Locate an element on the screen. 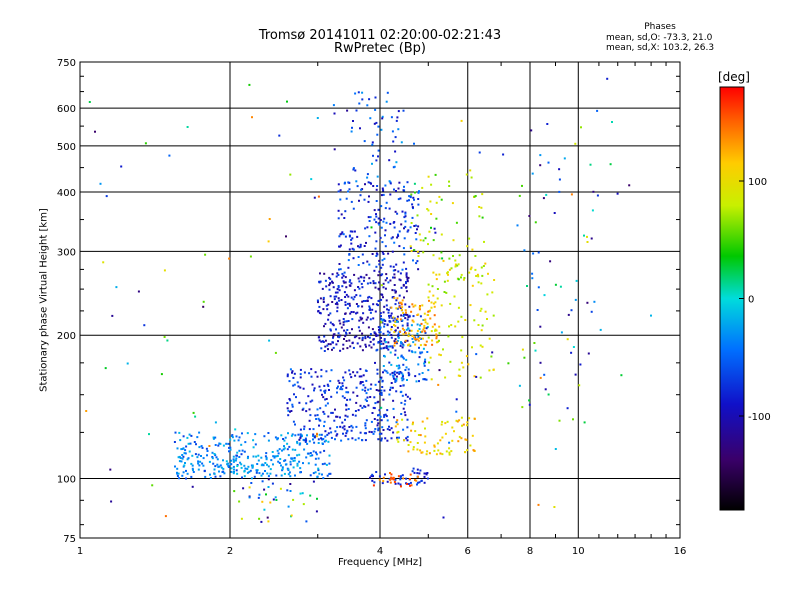 This screenshot has width=800, height=600. colorbar-tick-label: 0 is located at coordinates (751, 300).